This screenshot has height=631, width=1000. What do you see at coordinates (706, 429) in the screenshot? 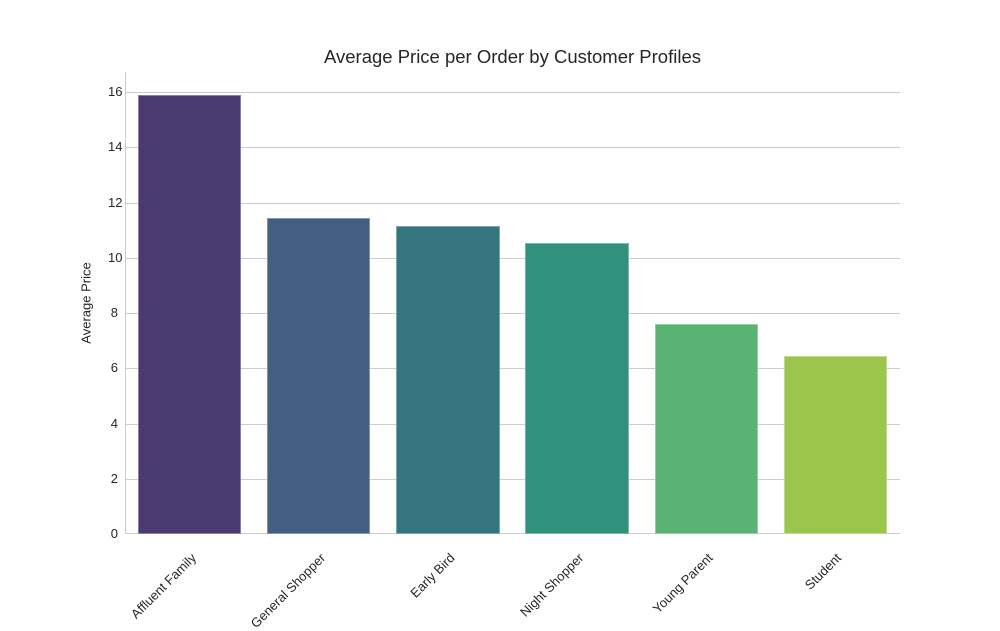
I see `bar-young-parent` at bounding box center [706, 429].